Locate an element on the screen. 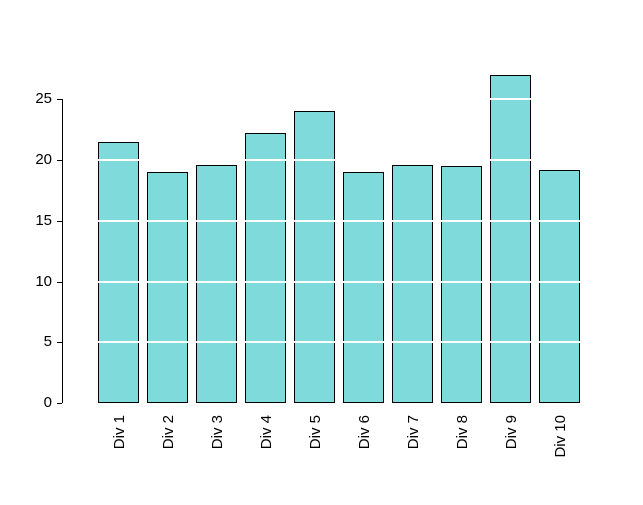  y-tick-label-25: 25 is located at coordinates (43, 99).